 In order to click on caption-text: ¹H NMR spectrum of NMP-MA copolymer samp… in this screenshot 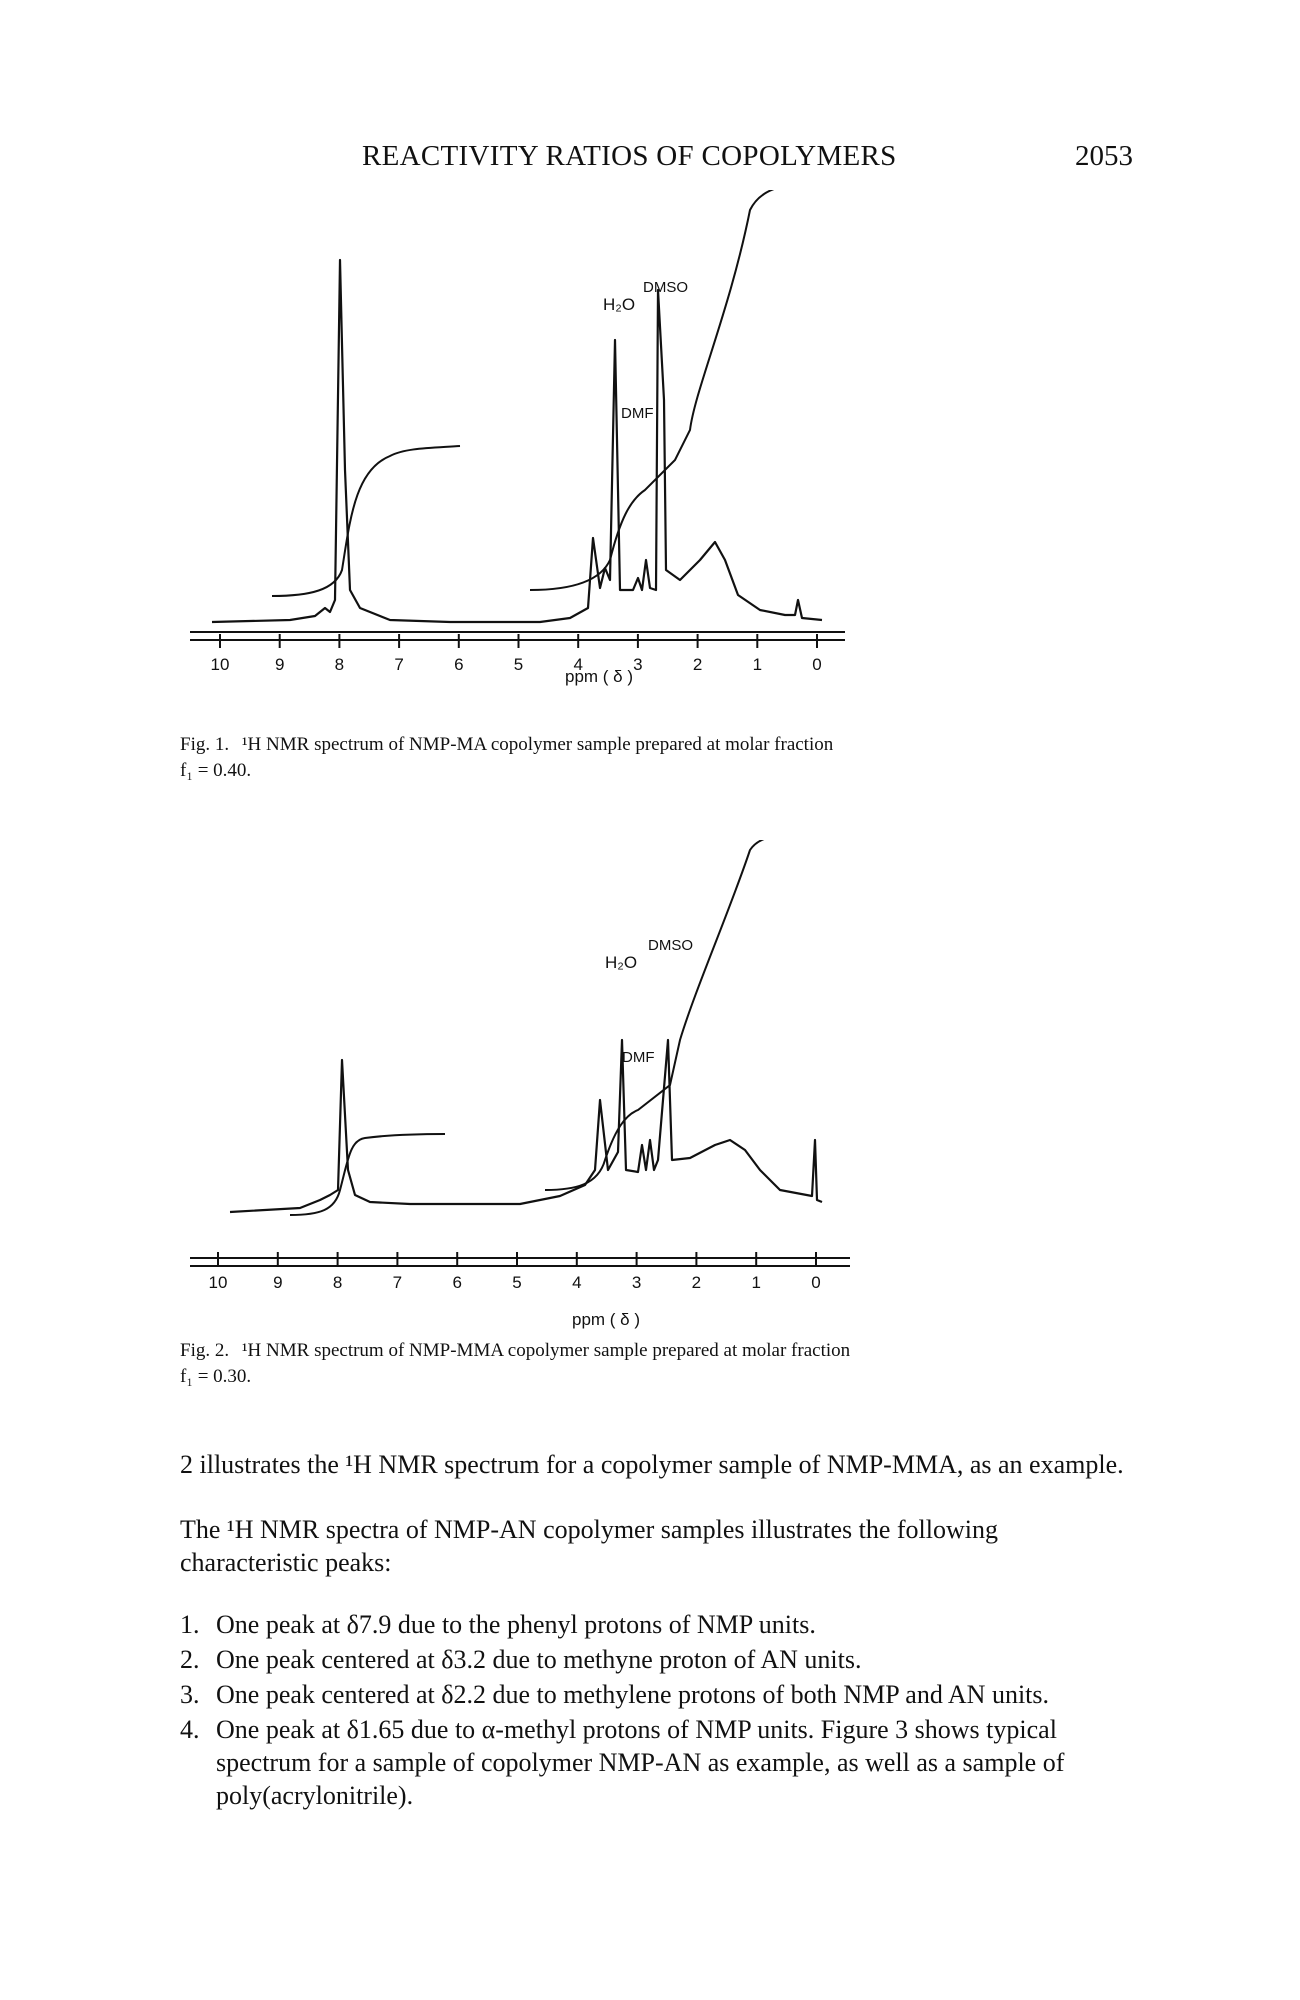, I will do `click(537, 744)`.